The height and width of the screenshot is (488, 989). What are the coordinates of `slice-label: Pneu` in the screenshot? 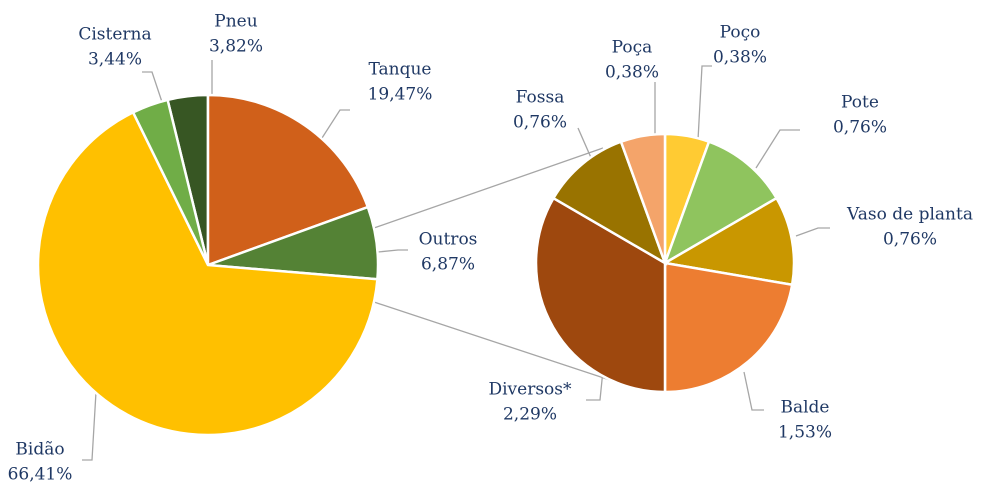 It's located at (235, 22).